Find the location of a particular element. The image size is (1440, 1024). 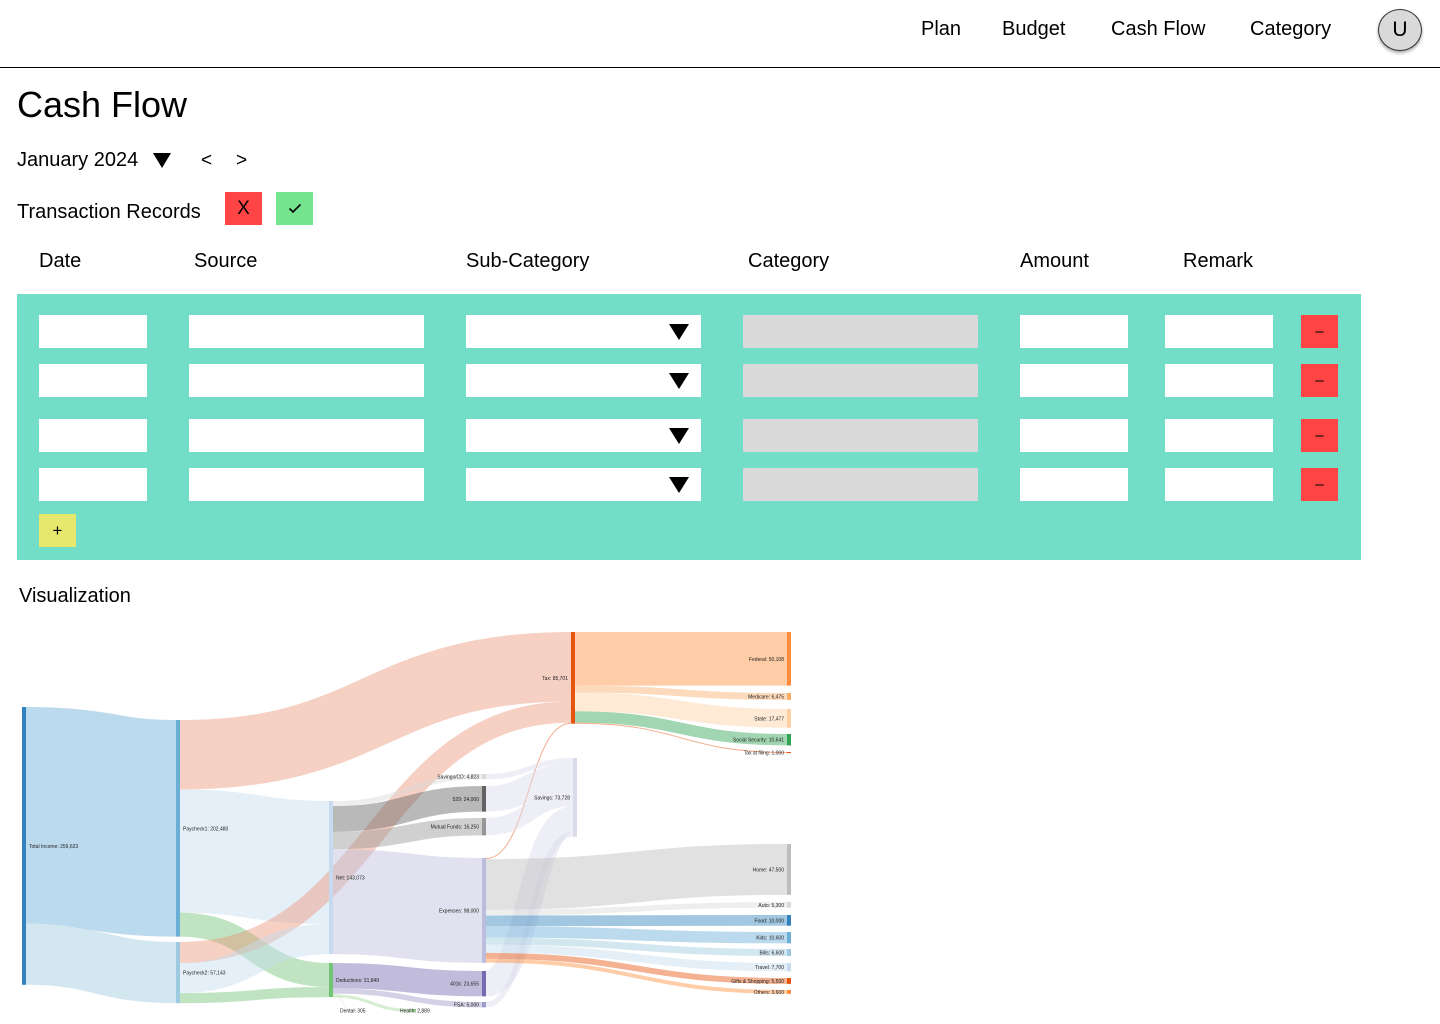

add-row-button: + is located at coordinates (57, 530).